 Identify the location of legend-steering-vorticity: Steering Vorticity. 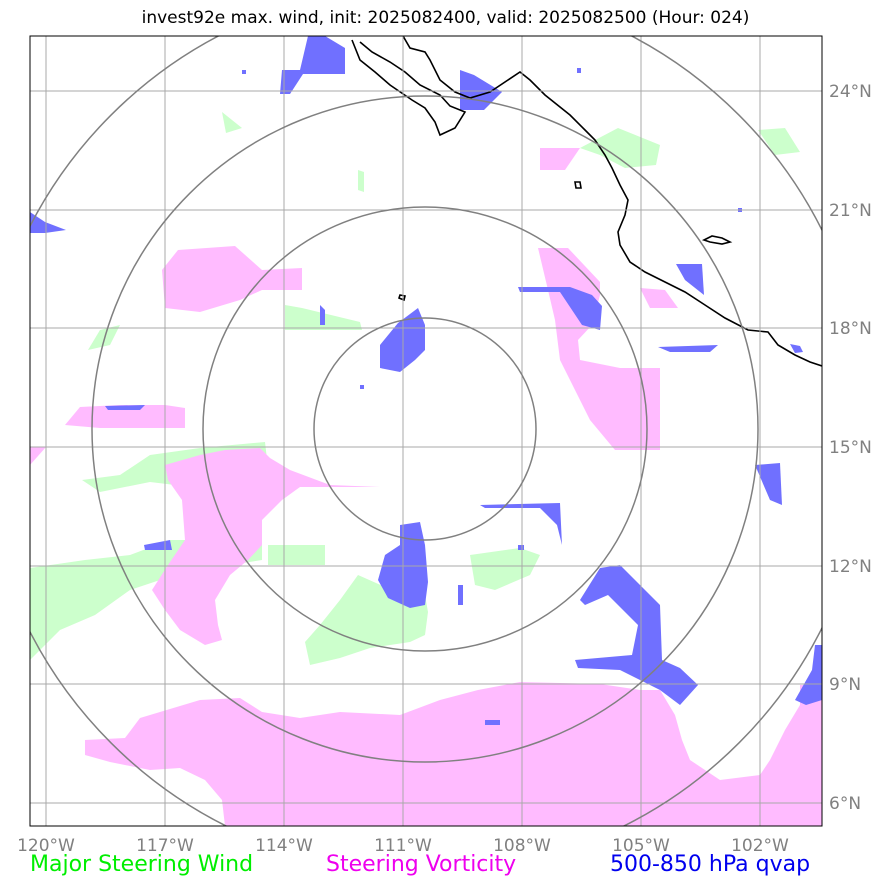
(421, 864).